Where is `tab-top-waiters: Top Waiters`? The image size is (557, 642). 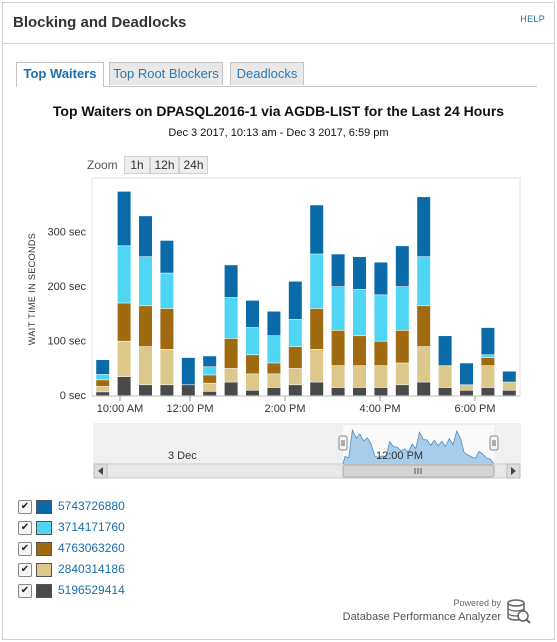 tab-top-waiters: Top Waiters is located at coordinates (60, 74).